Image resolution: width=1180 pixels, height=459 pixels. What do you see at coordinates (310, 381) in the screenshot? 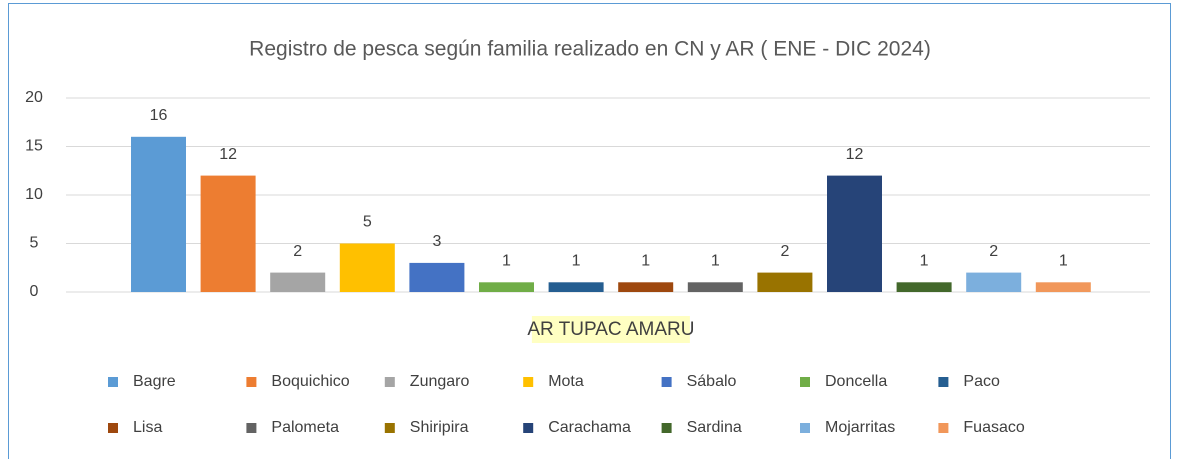
I see `legend-label: Boquichico` at bounding box center [310, 381].